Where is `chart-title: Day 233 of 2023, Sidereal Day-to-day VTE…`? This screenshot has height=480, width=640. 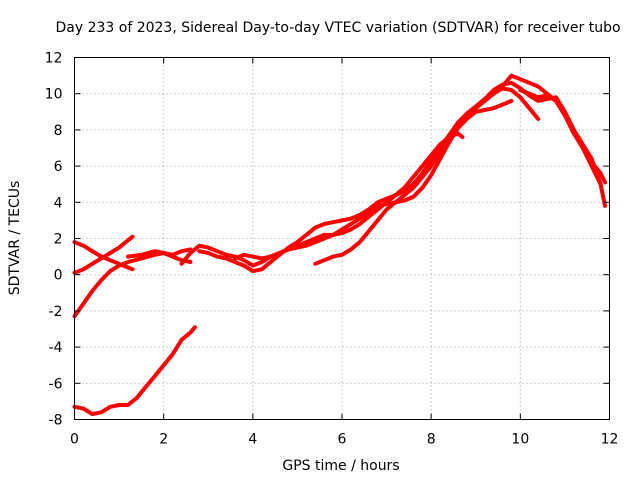
chart-title: Day 233 of 2023, Sidereal Day-to-day VTE… is located at coordinates (337, 28).